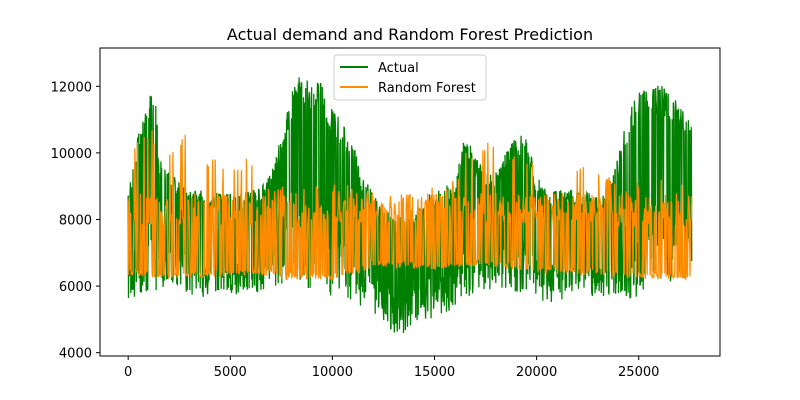 The height and width of the screenshot is (400, 800). Describe the element at coordinates (71, 87) in the screenshot. I see `y-tick-label: 12000` at that location.